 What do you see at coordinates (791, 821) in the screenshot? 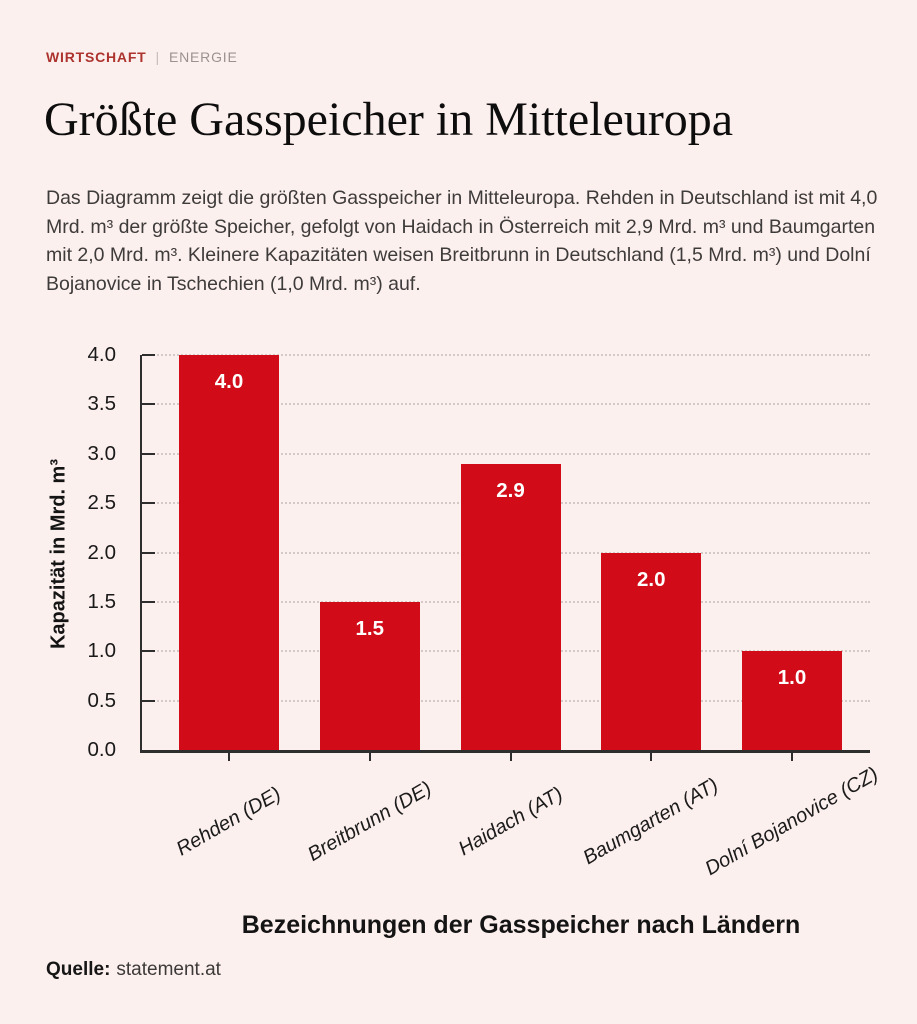
I see `x-tick-label: Dolní Bojanovice (CZ)` at bounding box center [791, 821].